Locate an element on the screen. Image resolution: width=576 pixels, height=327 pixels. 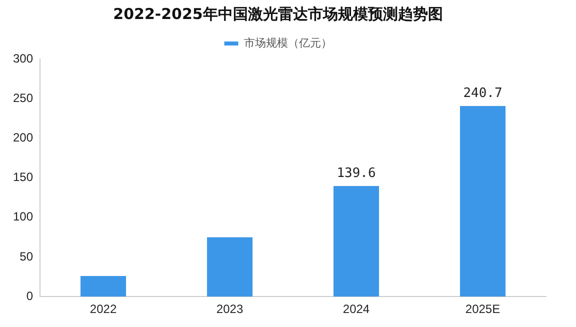
y-tick-label: 250 is located at coordinates (23, 97).